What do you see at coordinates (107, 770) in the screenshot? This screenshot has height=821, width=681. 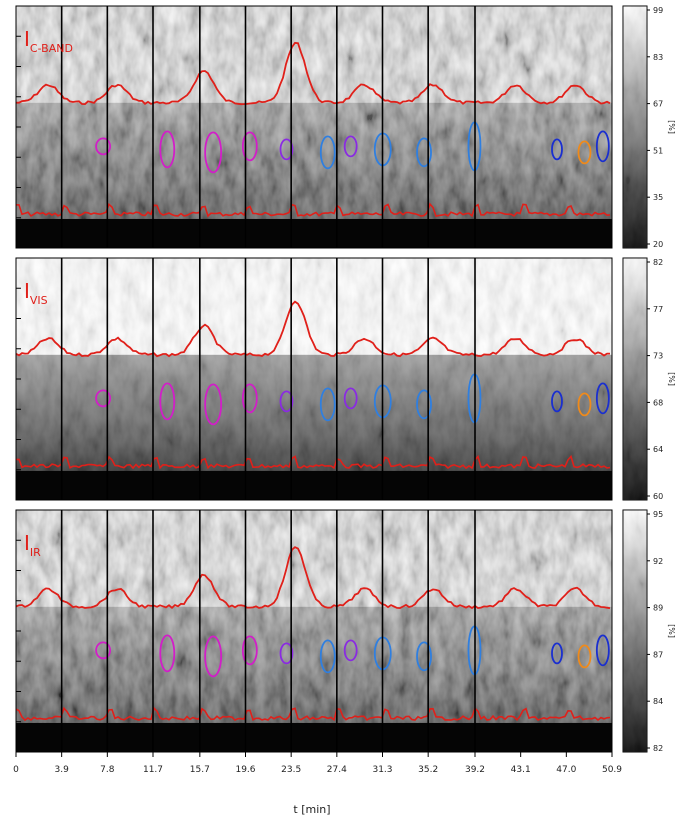 I see `x-tick-label: 7.8` at bounding box center [107, 770].